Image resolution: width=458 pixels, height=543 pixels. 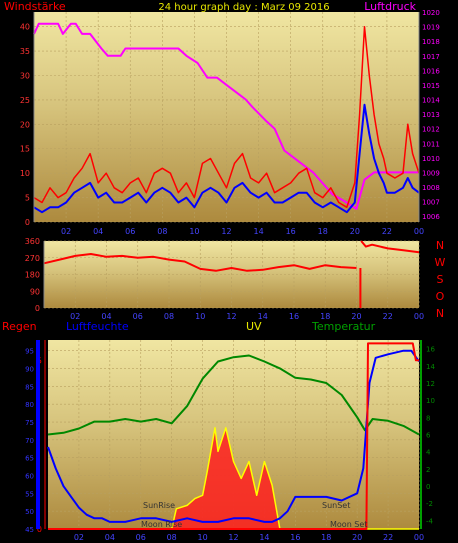 What do you see at coordinates (194, 231) in the screenshot?
I see `wind-x-tick-label: 10` at bounding box center [194, 231].